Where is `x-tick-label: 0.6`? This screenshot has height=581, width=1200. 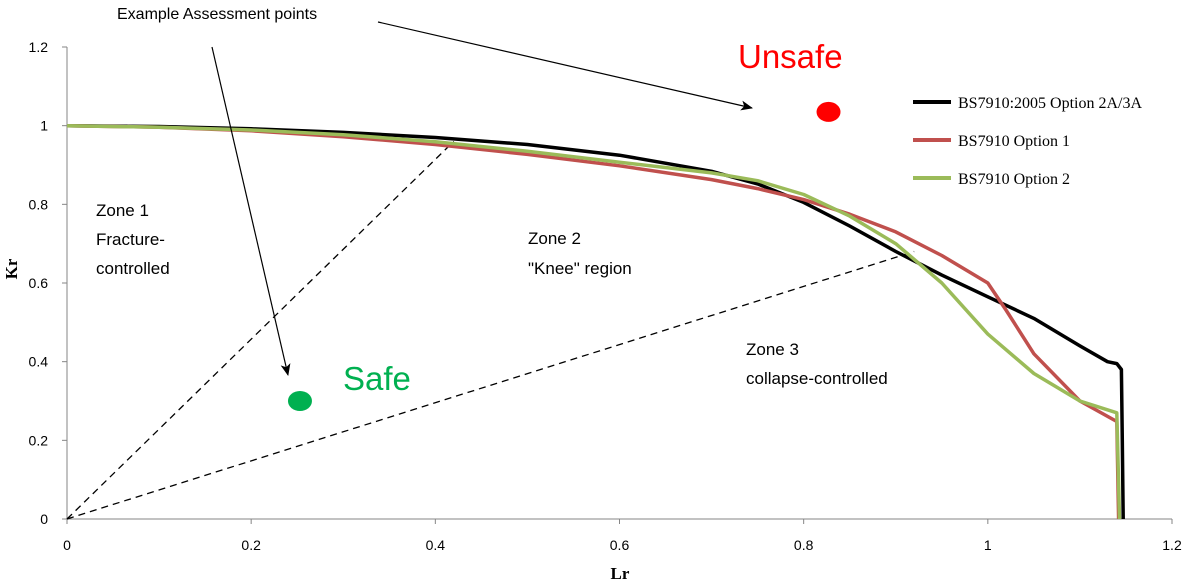
x-tick-label: 0.6 is located at coordinates (620, 545).